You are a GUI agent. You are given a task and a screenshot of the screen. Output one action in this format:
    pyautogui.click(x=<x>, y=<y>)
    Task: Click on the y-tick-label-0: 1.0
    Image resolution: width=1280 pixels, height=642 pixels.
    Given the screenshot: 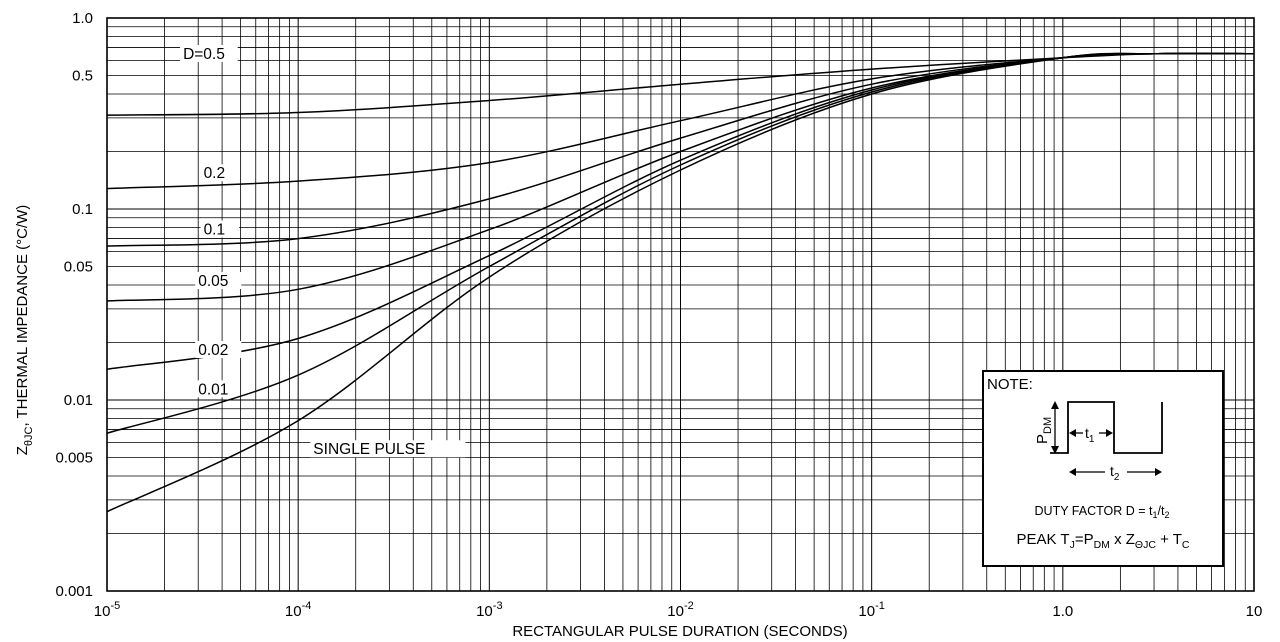 What is the action you would take?
    pyautogui.click(x=82, y=18)
    